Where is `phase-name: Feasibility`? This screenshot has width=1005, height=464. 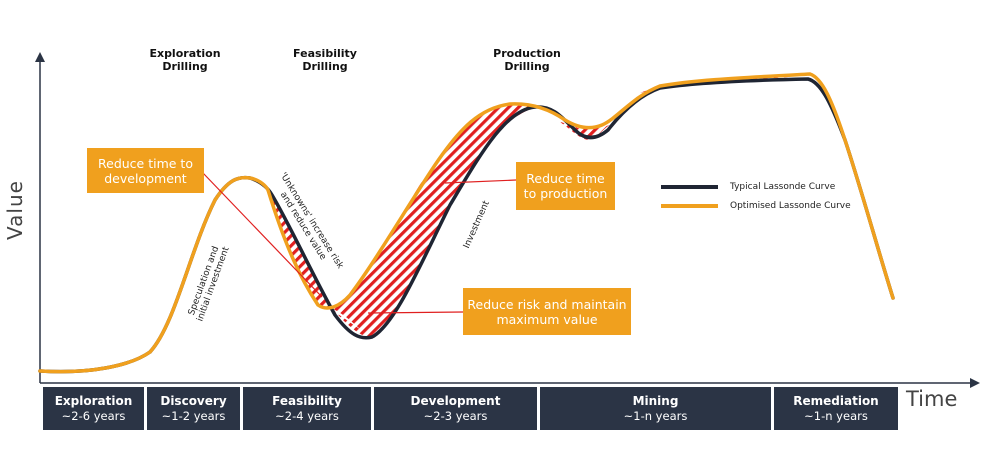 phase-name: Feasibility is located at coordinates (307, 401).